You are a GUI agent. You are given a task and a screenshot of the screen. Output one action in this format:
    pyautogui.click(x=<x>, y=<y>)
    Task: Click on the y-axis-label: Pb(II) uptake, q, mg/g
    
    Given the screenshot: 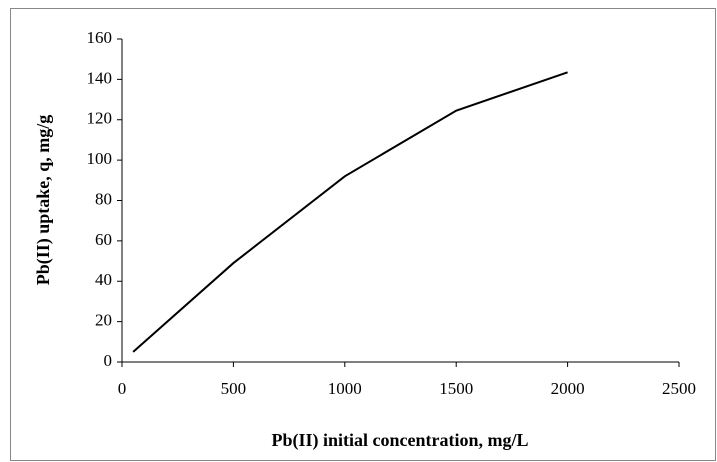 What is the action you would take?
    pyautogui.click(x=43, y=200)
    